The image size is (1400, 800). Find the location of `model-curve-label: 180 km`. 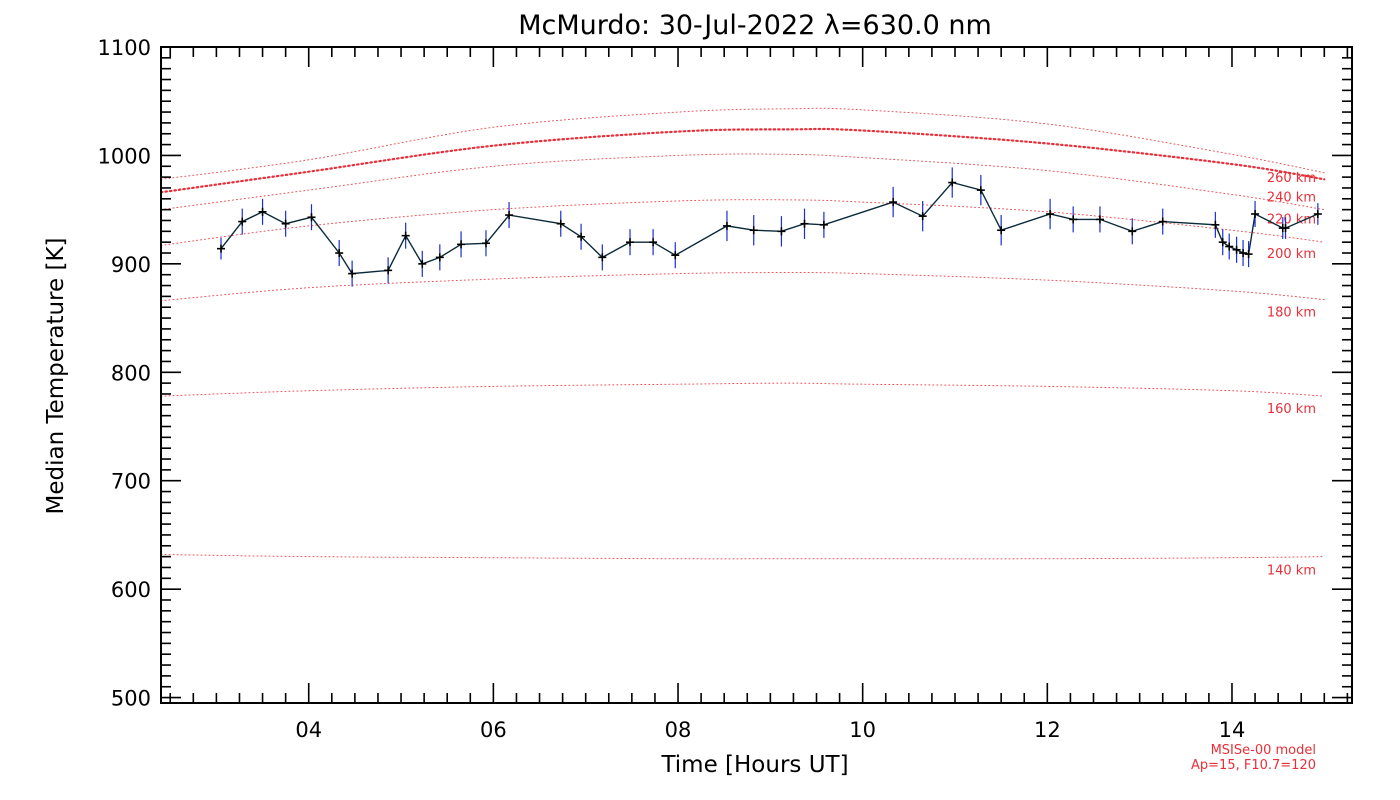

model-curve-label: 180 km is located at coordinates (1291, 313).